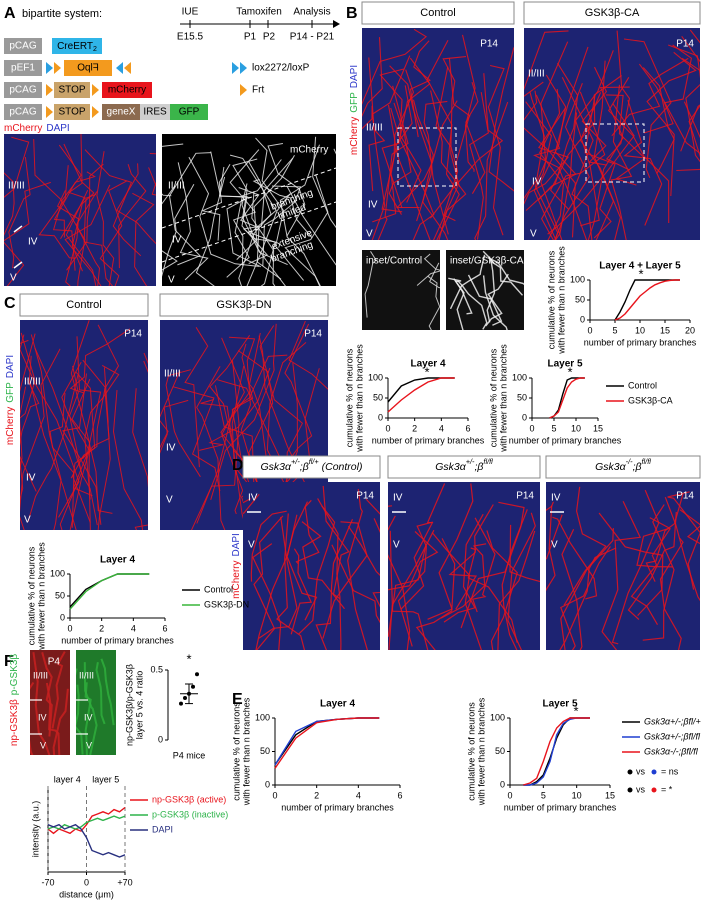 This screenshot has width=705, height=916. What do you see at coordinates (354, 102) in the screenshot?
I see `label-part: GFP` at bounding box center [354, 102].